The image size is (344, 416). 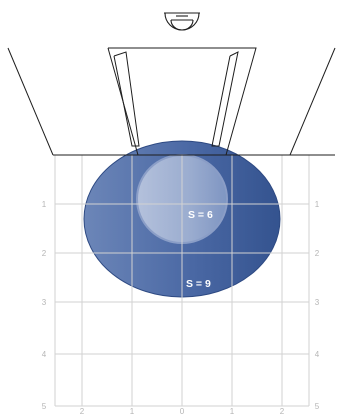 What do you see at coordinates (317, 253) in the screenshot?
I see `right-axis-label: 2` at bounding box center [317, 253].